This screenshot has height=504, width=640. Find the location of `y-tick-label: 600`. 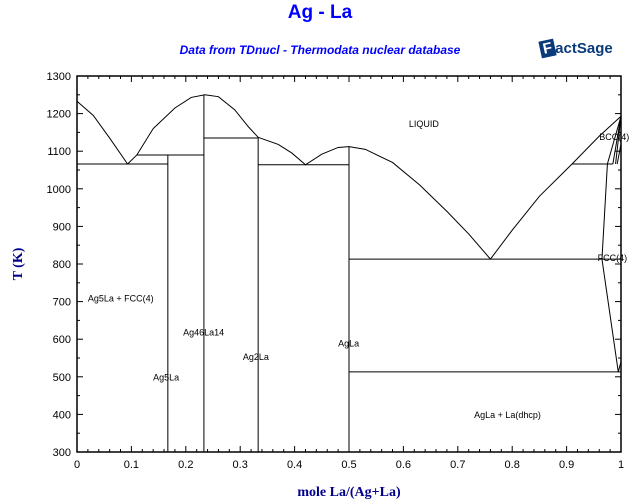

y-tick-label: 600 is located at coordinates (62, 340).